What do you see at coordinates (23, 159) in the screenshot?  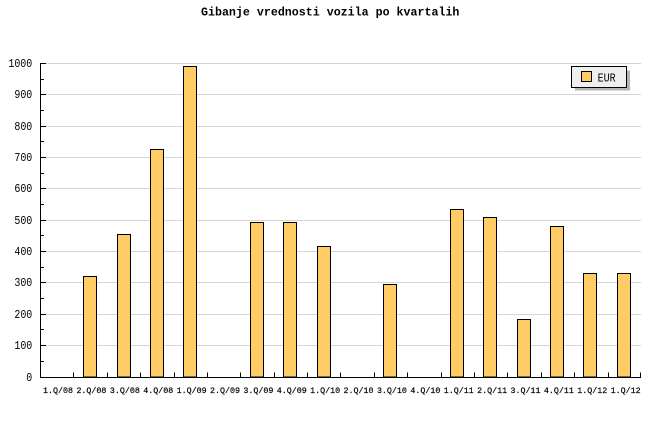 I see `svg-text: 700` at bounding box center [23, 159].